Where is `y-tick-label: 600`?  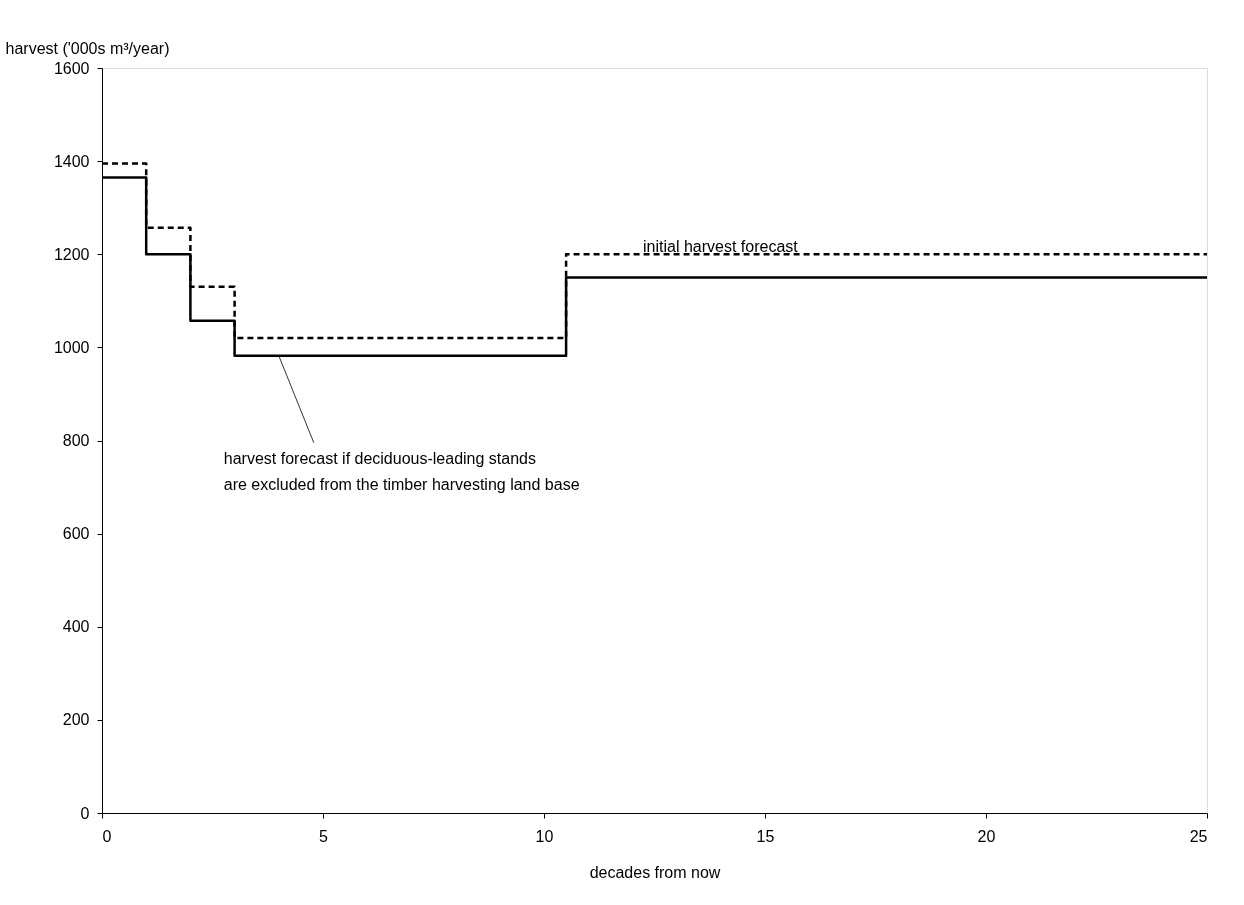 y-tick-label: 600 is located at coordinates (76, 534).